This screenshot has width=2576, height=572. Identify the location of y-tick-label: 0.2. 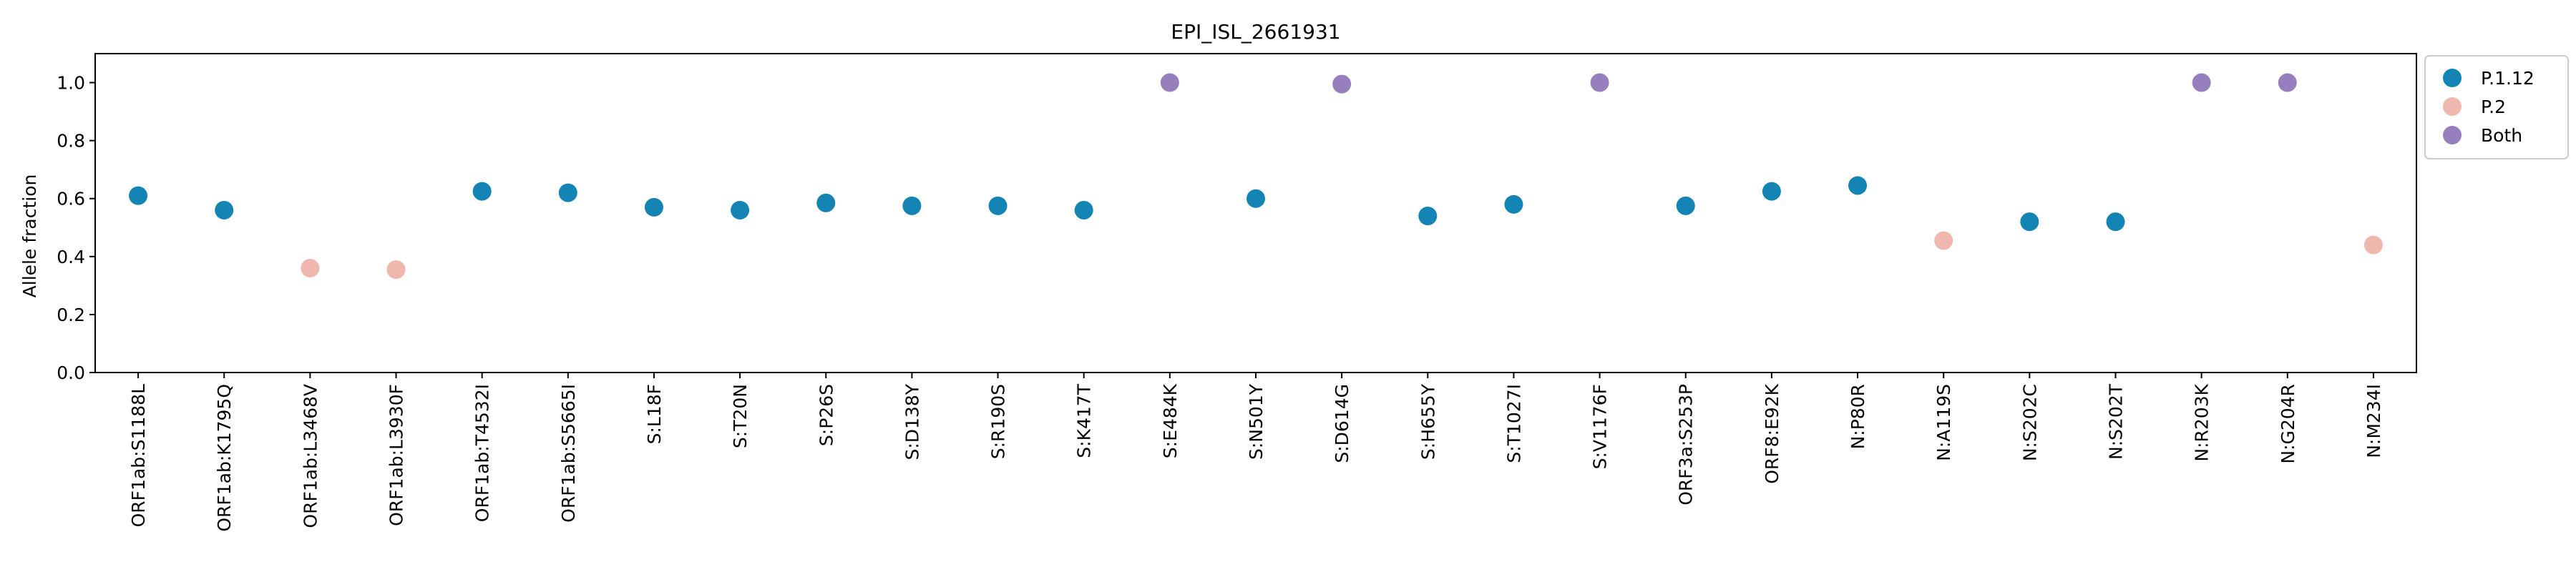
(71, 315).